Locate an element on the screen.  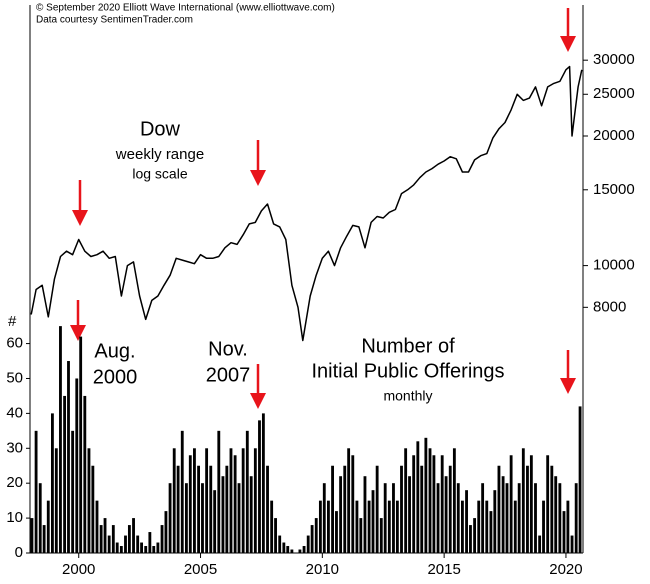
y-tick-label: 30 is located at coordinates (14, 447).